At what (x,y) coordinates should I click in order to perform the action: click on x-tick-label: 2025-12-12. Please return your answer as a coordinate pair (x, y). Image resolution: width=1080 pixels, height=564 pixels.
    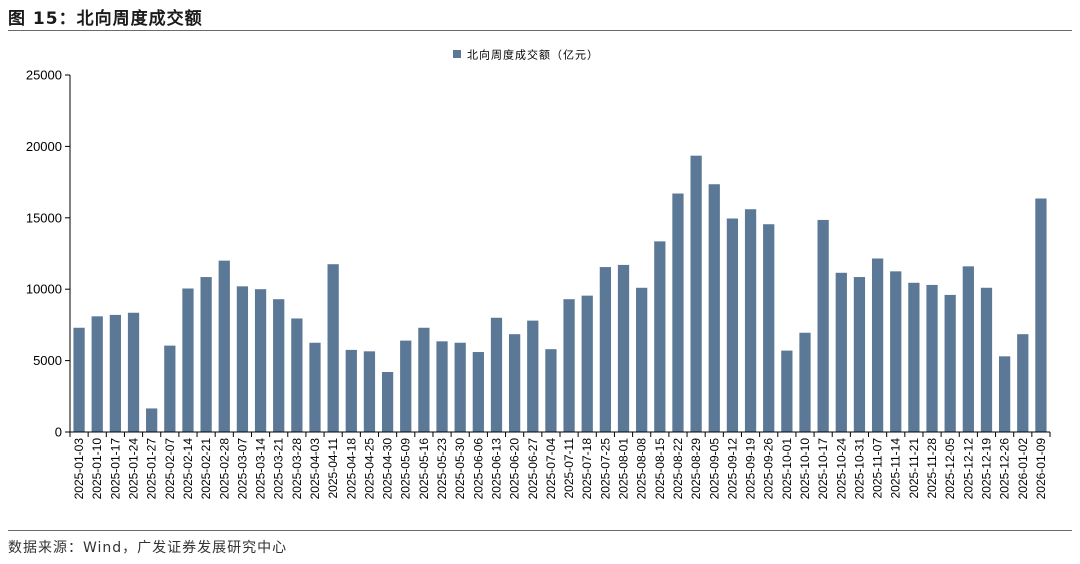
    Looking at the image, I should click on (968, 469).